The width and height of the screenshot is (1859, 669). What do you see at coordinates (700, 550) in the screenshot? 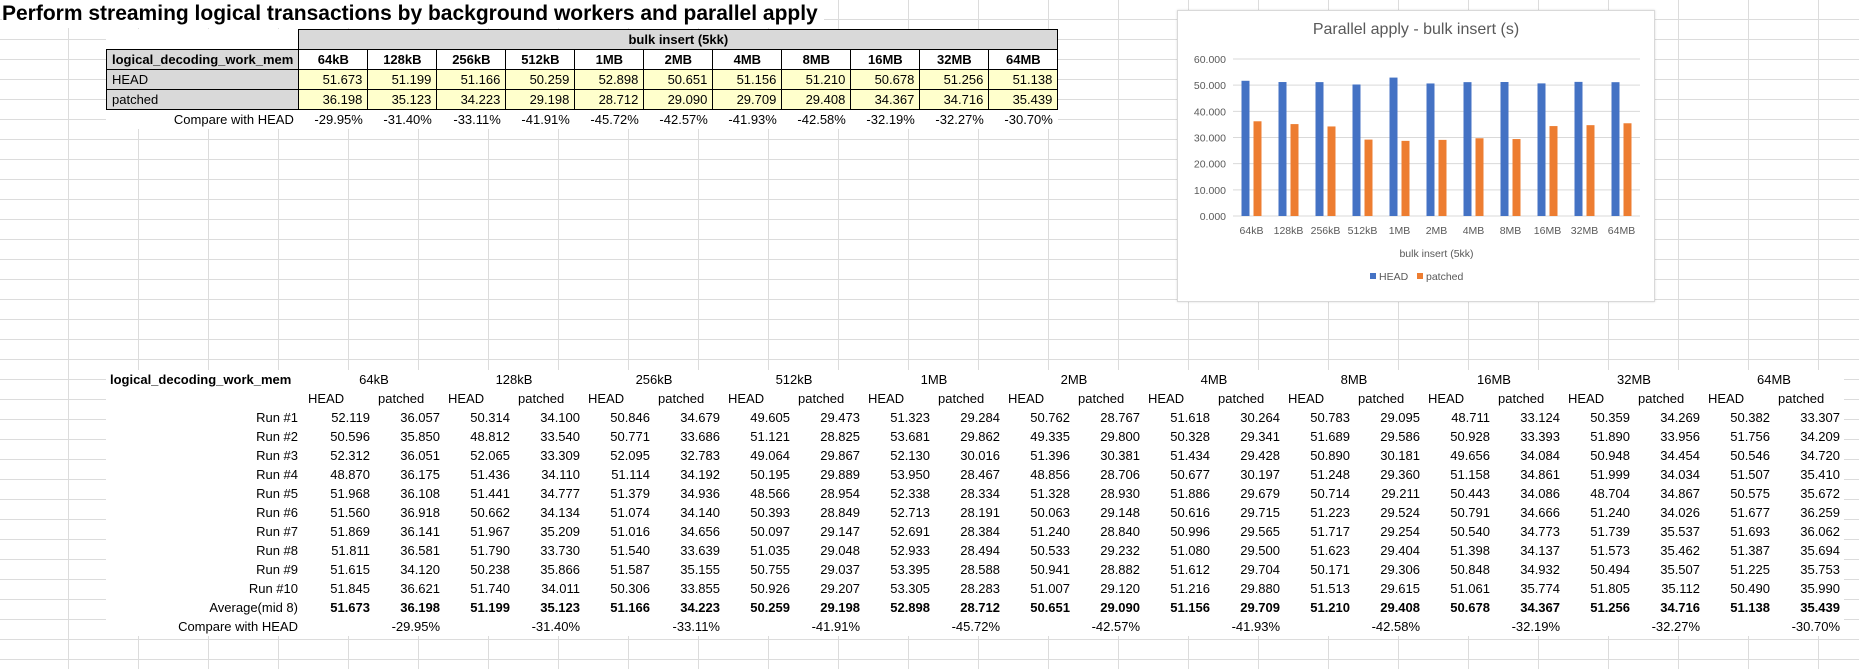
I see `detail-value-cell: 33.639` at bounding box center [700, 550].